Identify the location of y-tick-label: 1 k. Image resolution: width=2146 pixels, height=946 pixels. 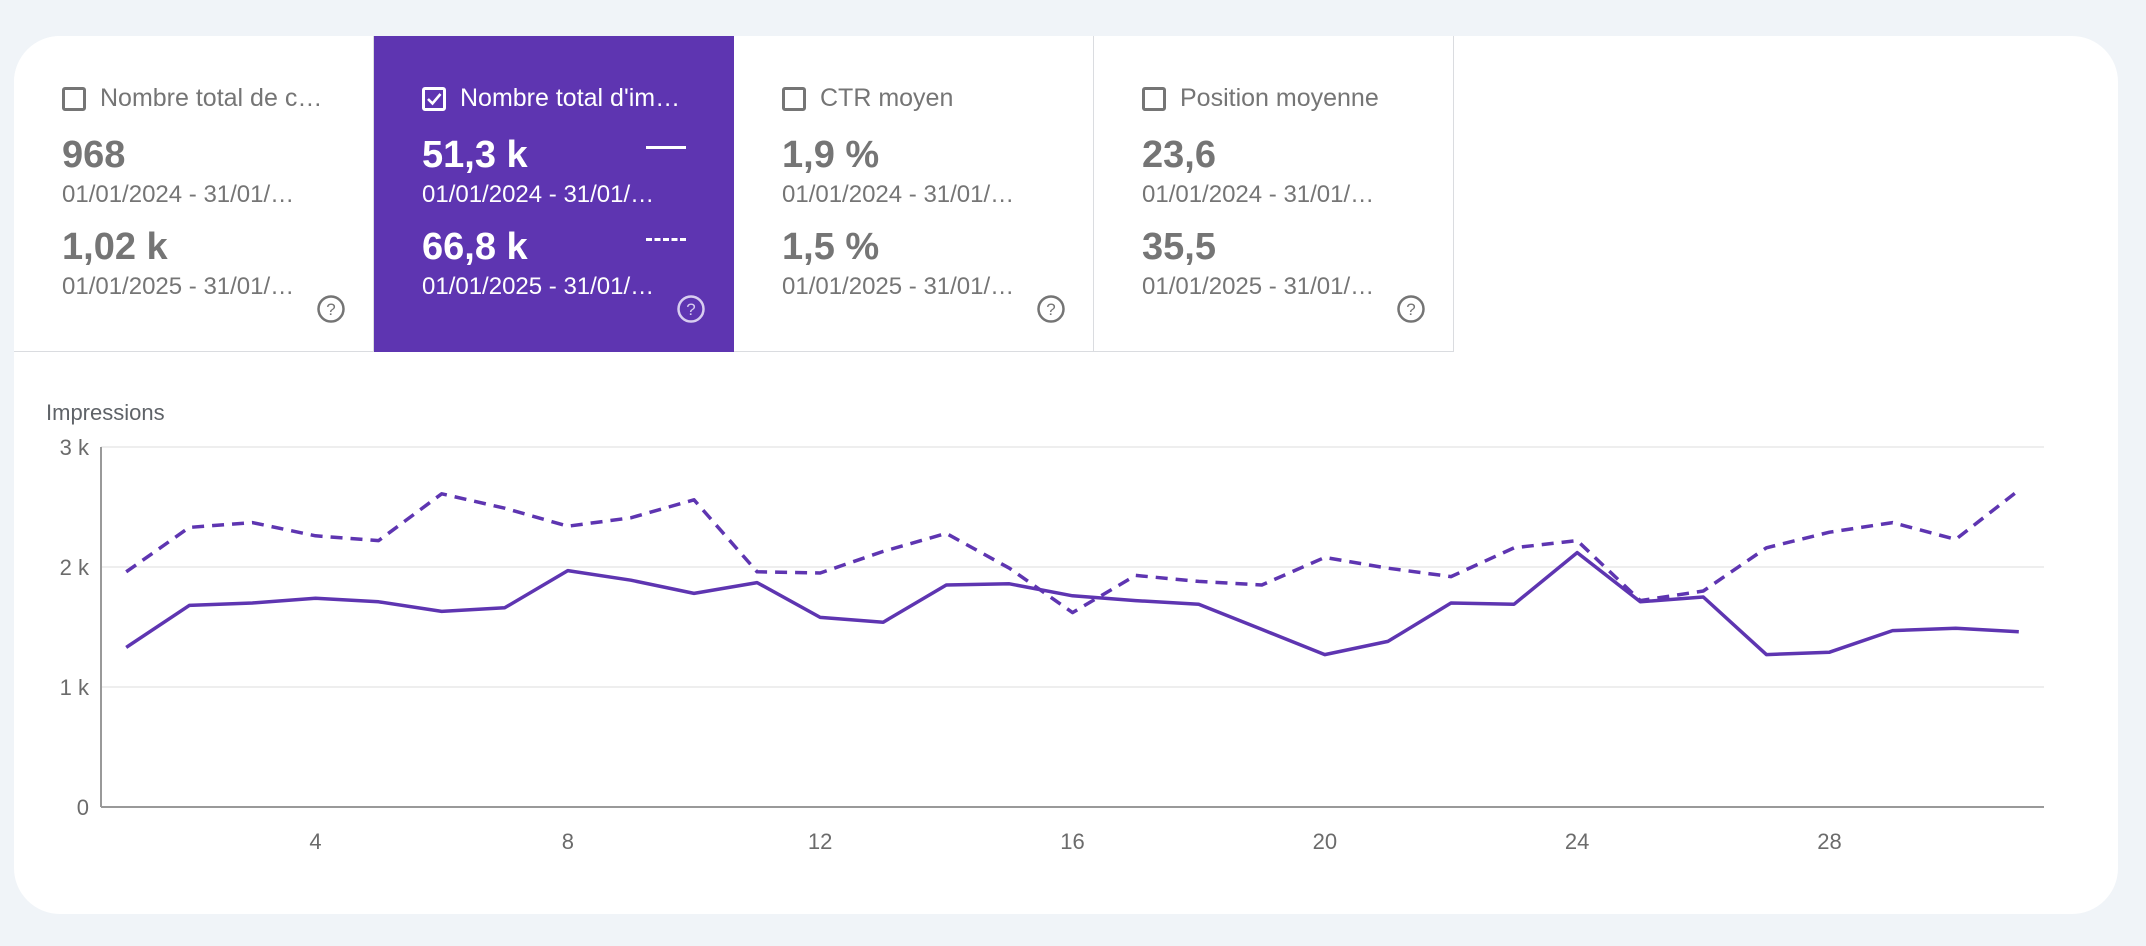
(75, 687).